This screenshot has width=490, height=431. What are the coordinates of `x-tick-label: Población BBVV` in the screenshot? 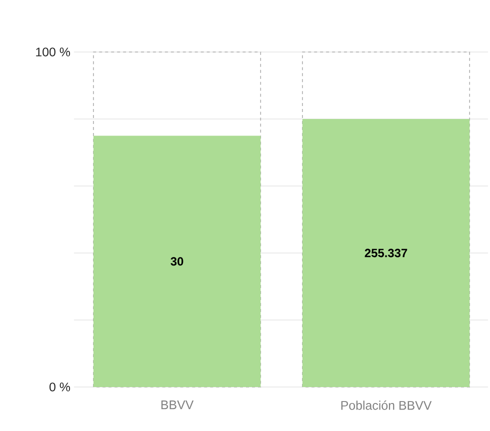 It's located at (386, 405).